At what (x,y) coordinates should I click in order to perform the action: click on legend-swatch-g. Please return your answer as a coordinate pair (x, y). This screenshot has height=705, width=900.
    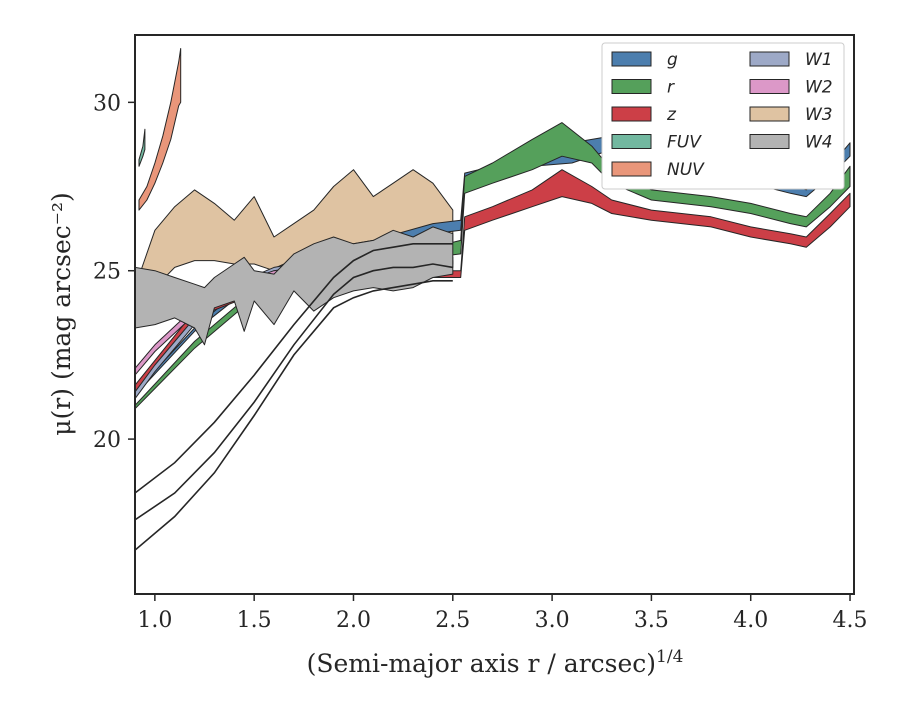
    Looking at the image, I should click on (631, 59).